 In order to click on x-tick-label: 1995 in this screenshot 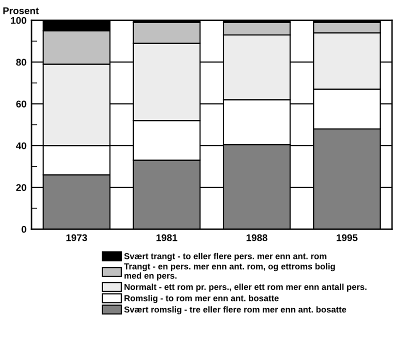, I will do `click(347, 238)`.